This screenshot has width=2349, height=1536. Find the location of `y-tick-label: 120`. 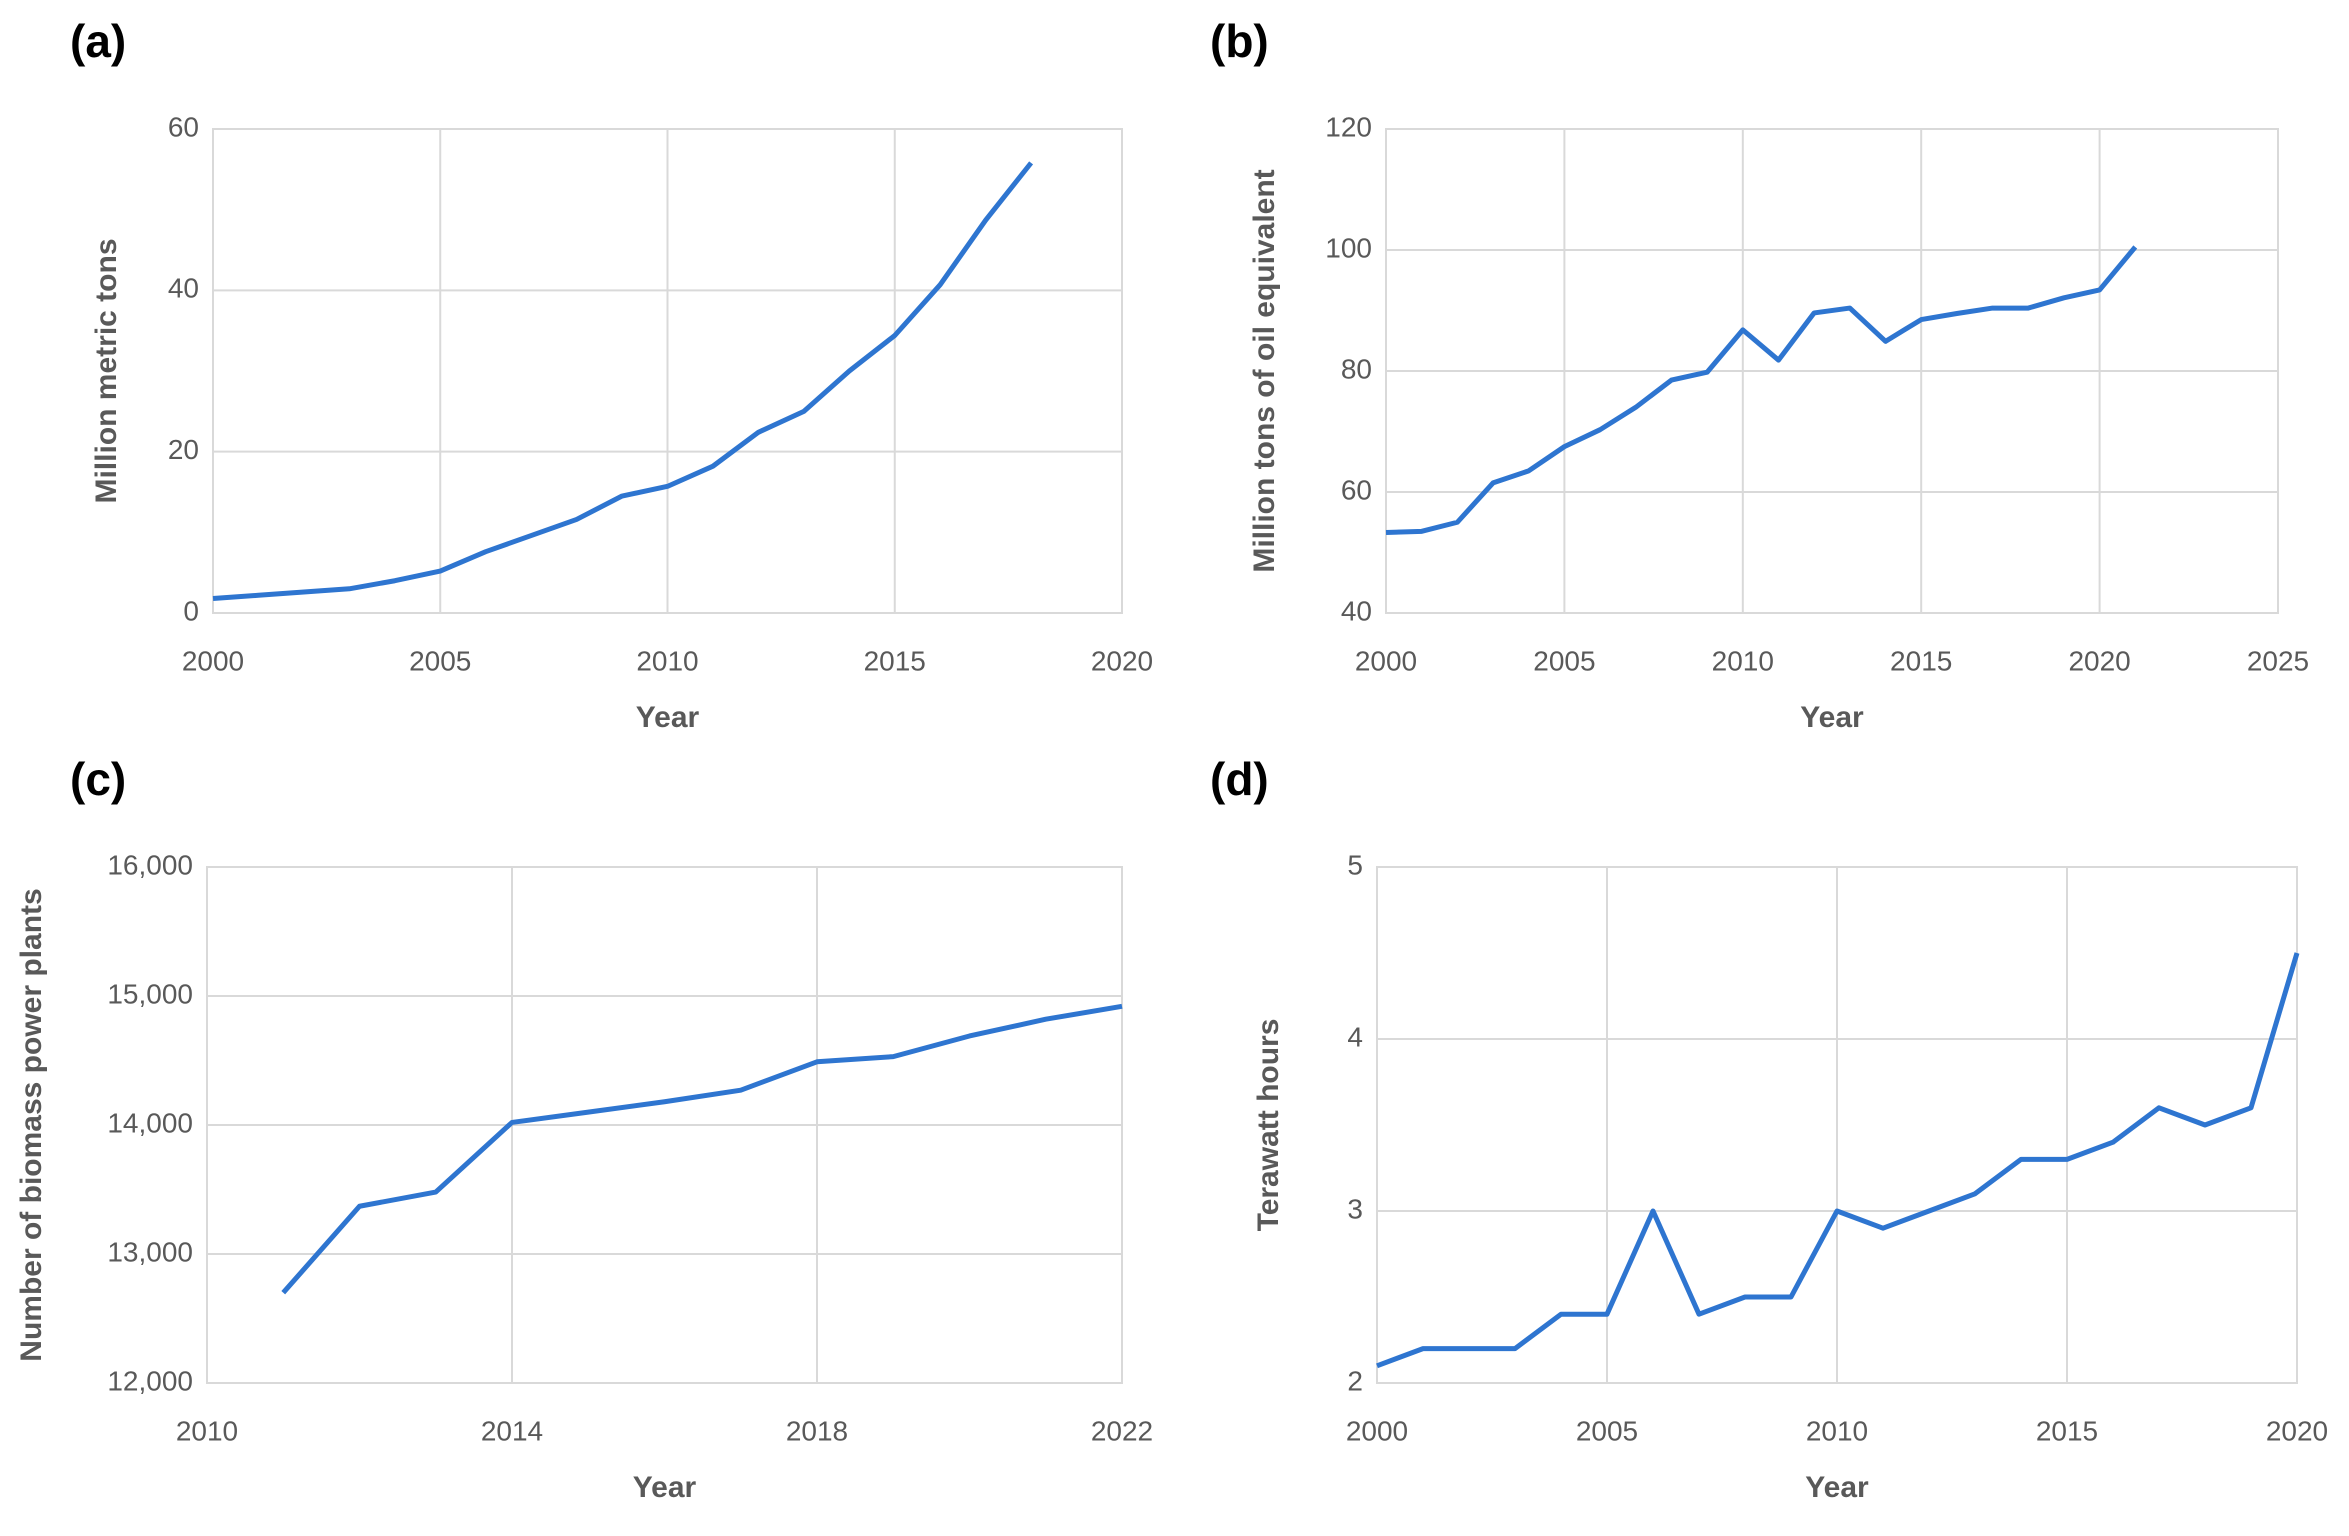

y-tick-label: 120 is located at coordinates (1348, 126).